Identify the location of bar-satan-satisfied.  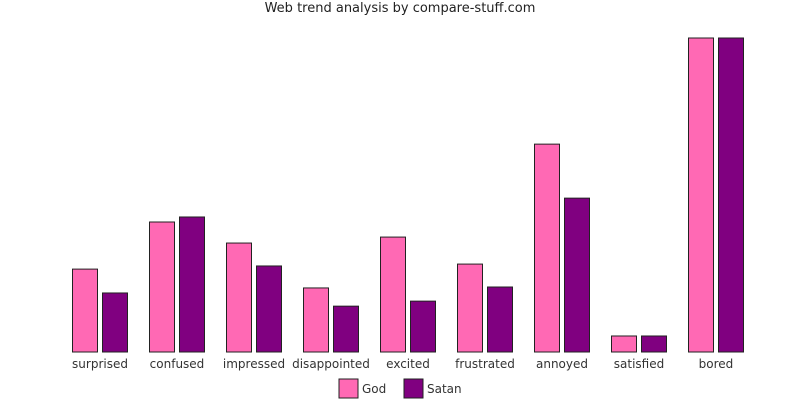
(654, 344).